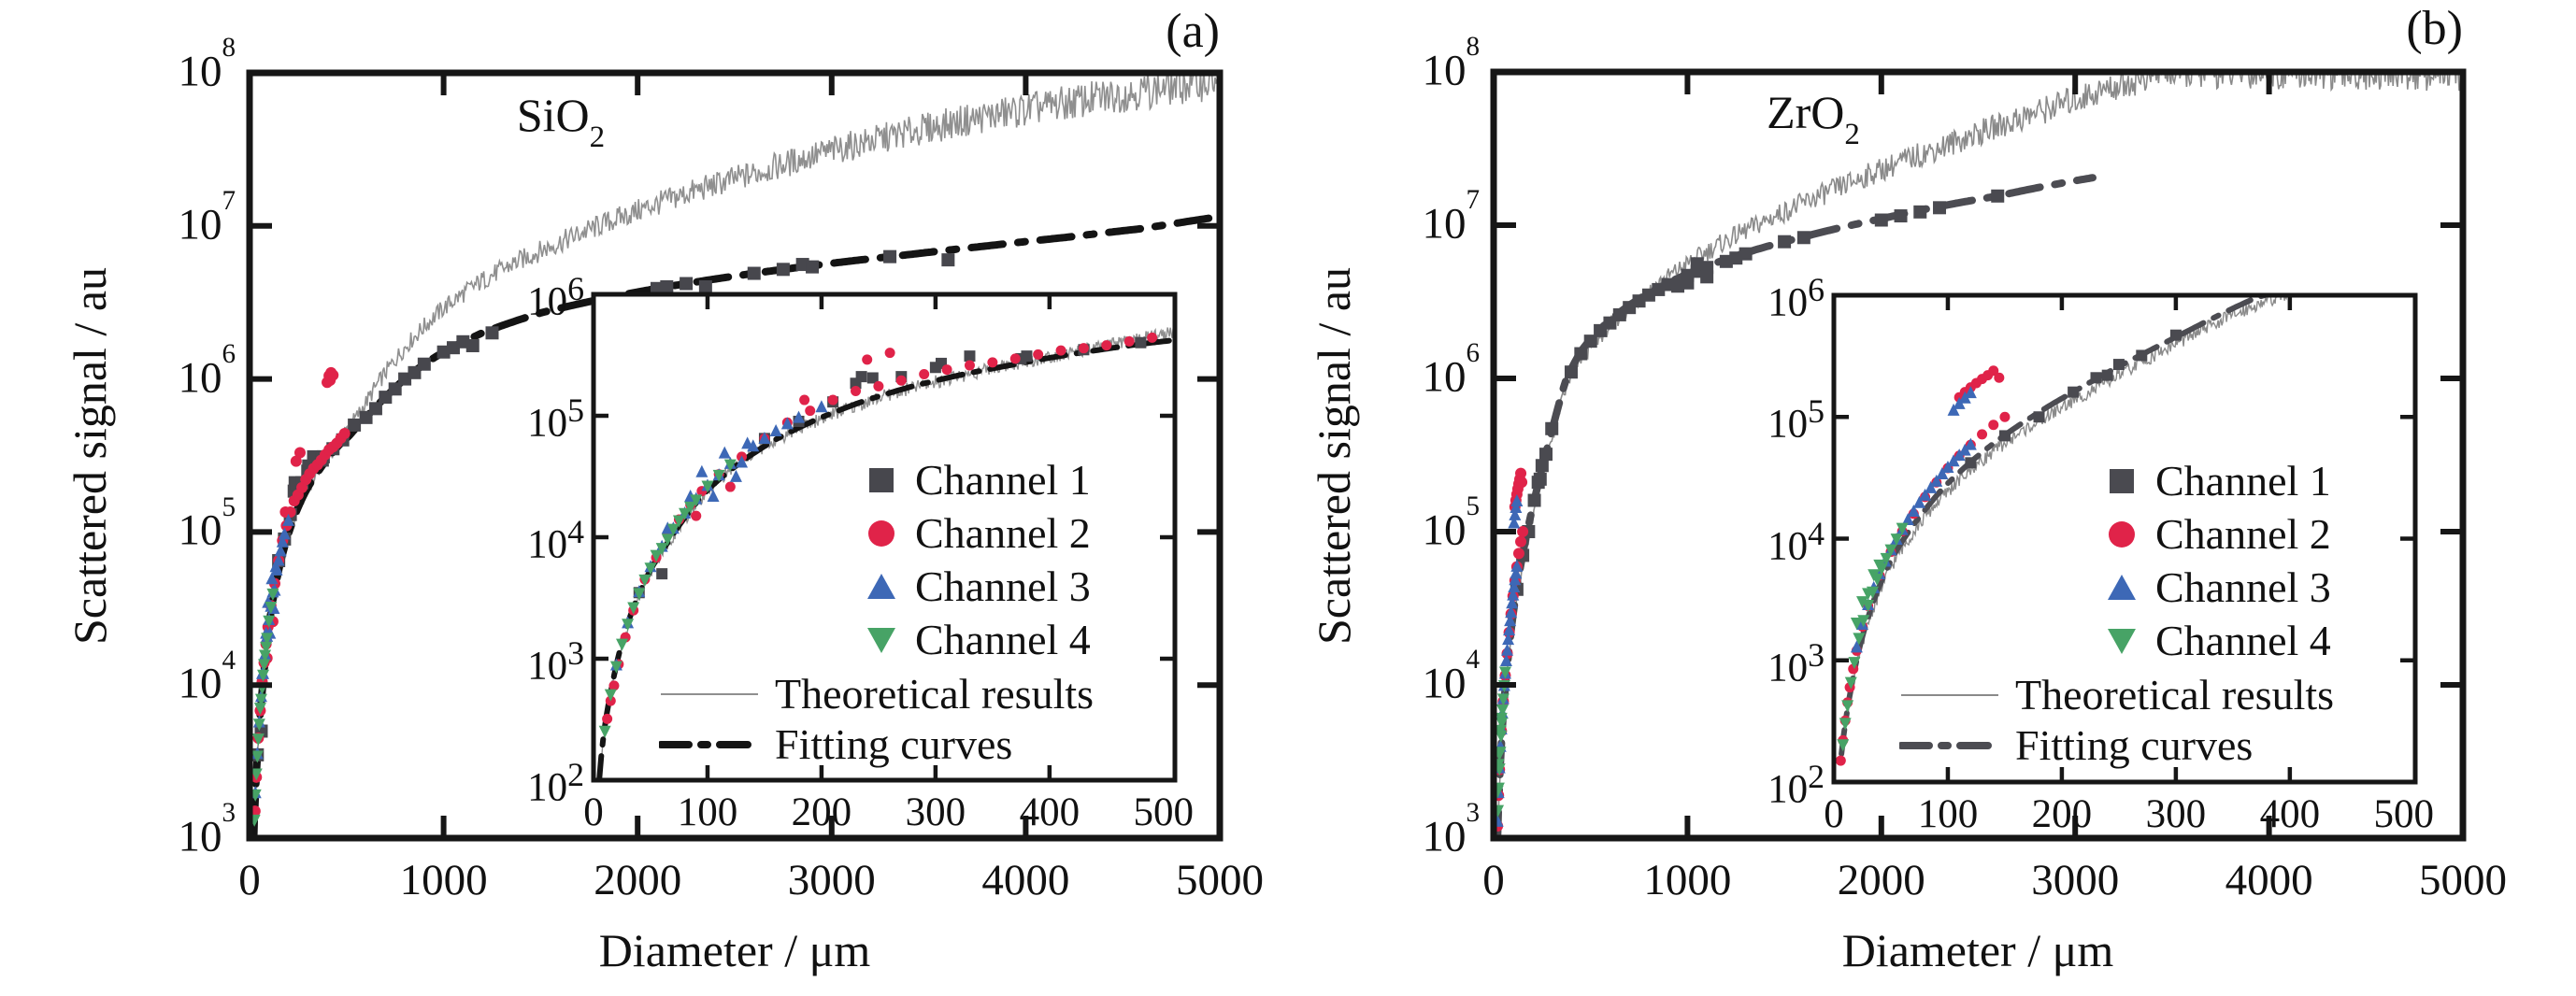  I want to click on channel-4-points-inset, so click(667, 598).